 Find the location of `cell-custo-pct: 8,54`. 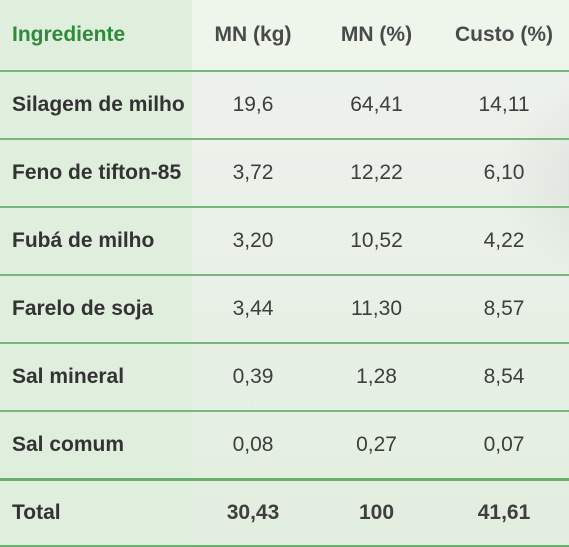

cell-custo-pct: 8,54 is located at coordinates (504, 376).